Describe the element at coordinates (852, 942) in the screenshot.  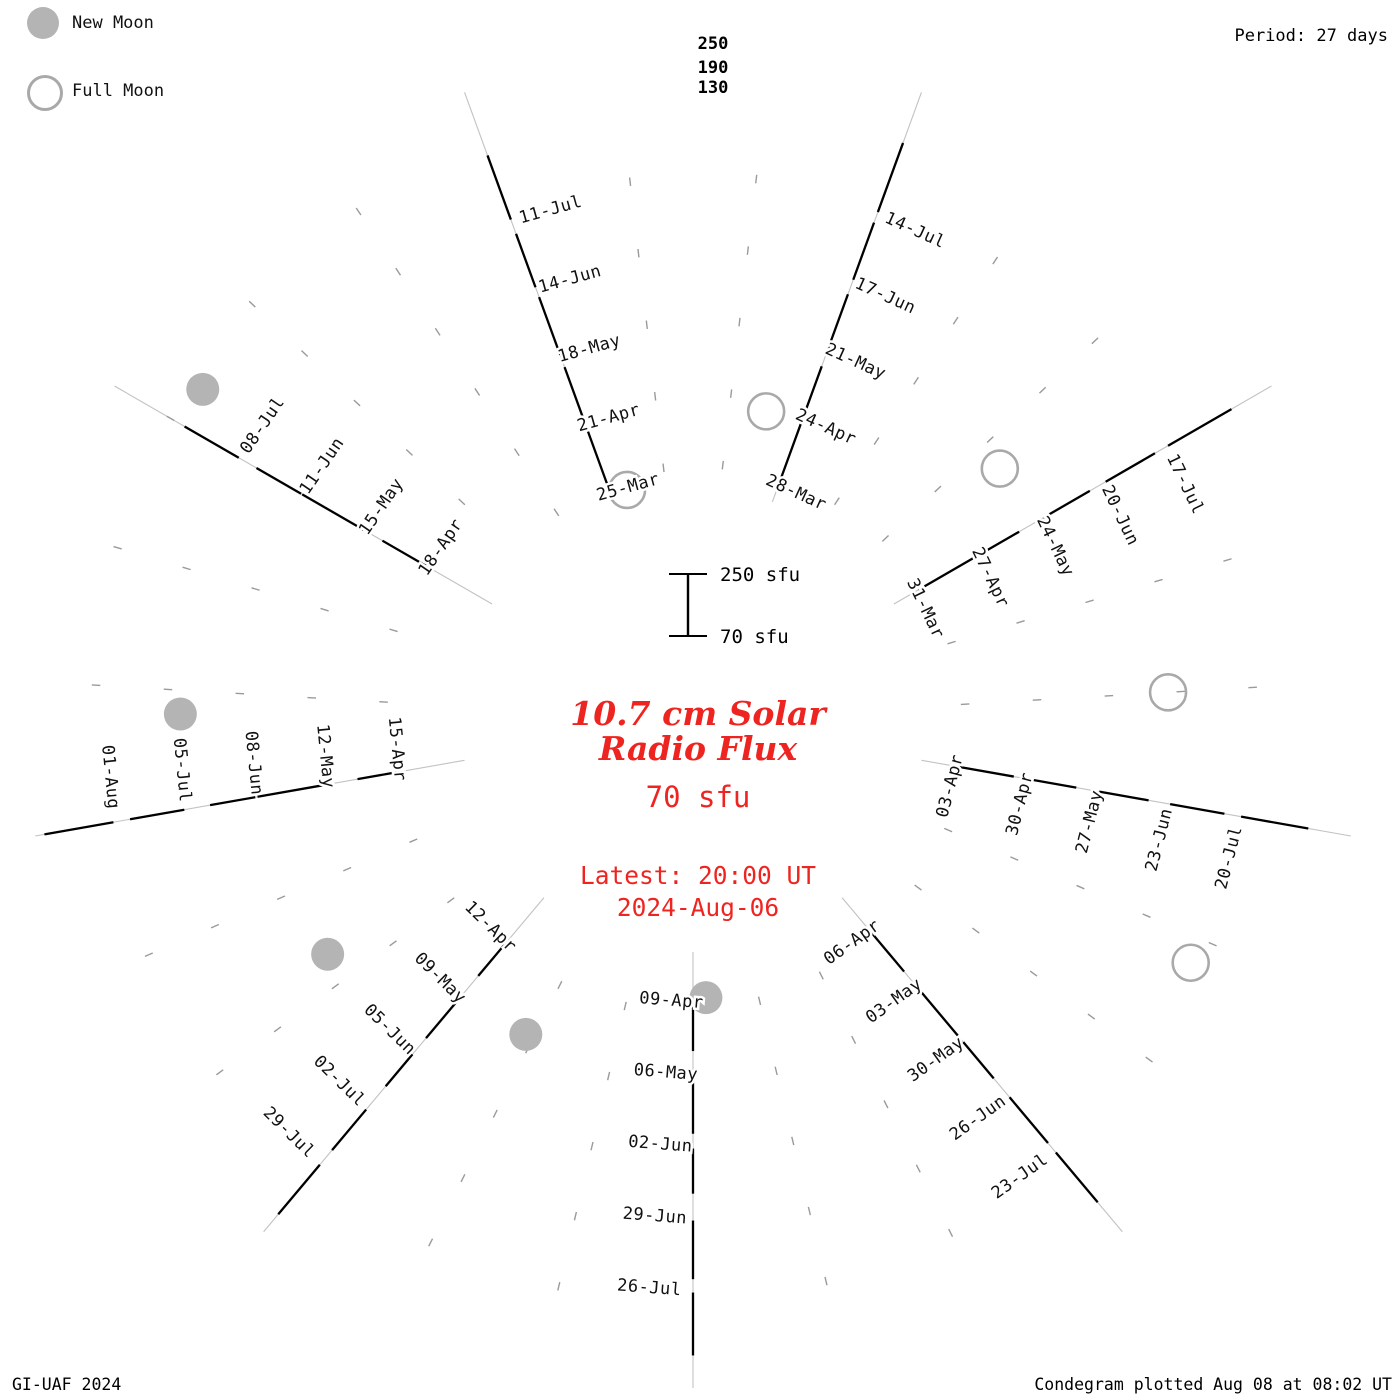
I see `date-tick-label: 06-Apr` at that location.